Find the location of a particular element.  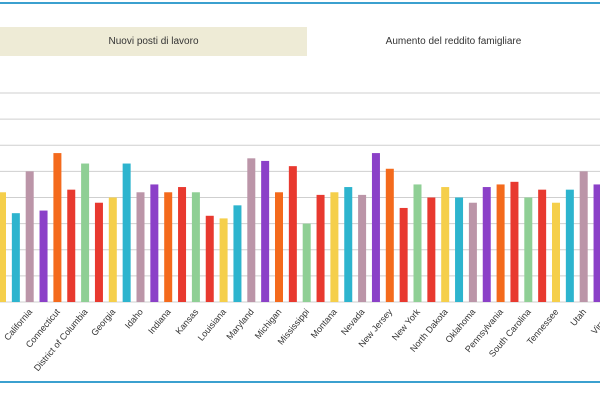

tab-active: Aumento del reddito famigliare is located at coordinates (453, 41).